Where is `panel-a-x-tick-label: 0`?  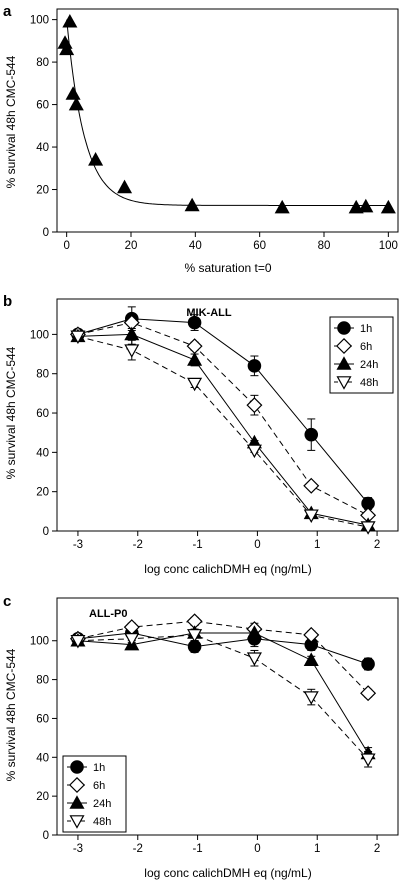
panel-a-x-tick-label: 0 is located at coordinates (66, 246).